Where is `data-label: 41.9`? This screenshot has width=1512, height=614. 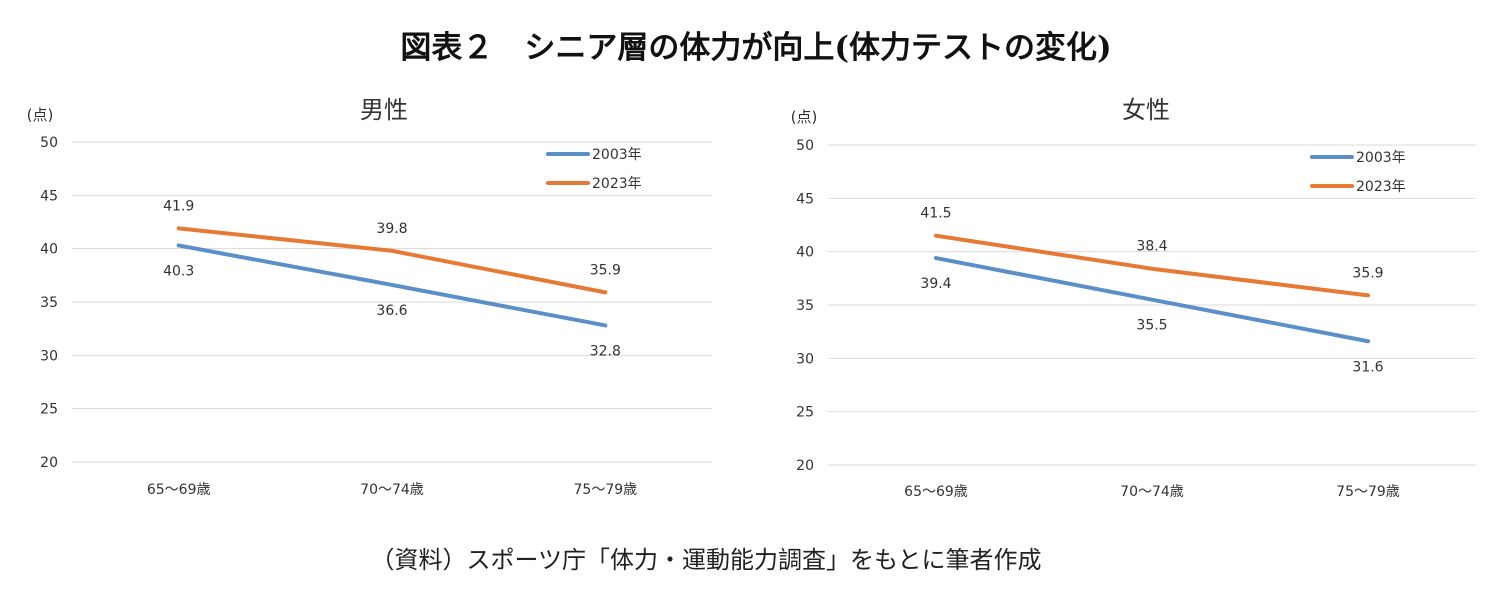 data-label: 41.9 is located at coordinates (178, 206).